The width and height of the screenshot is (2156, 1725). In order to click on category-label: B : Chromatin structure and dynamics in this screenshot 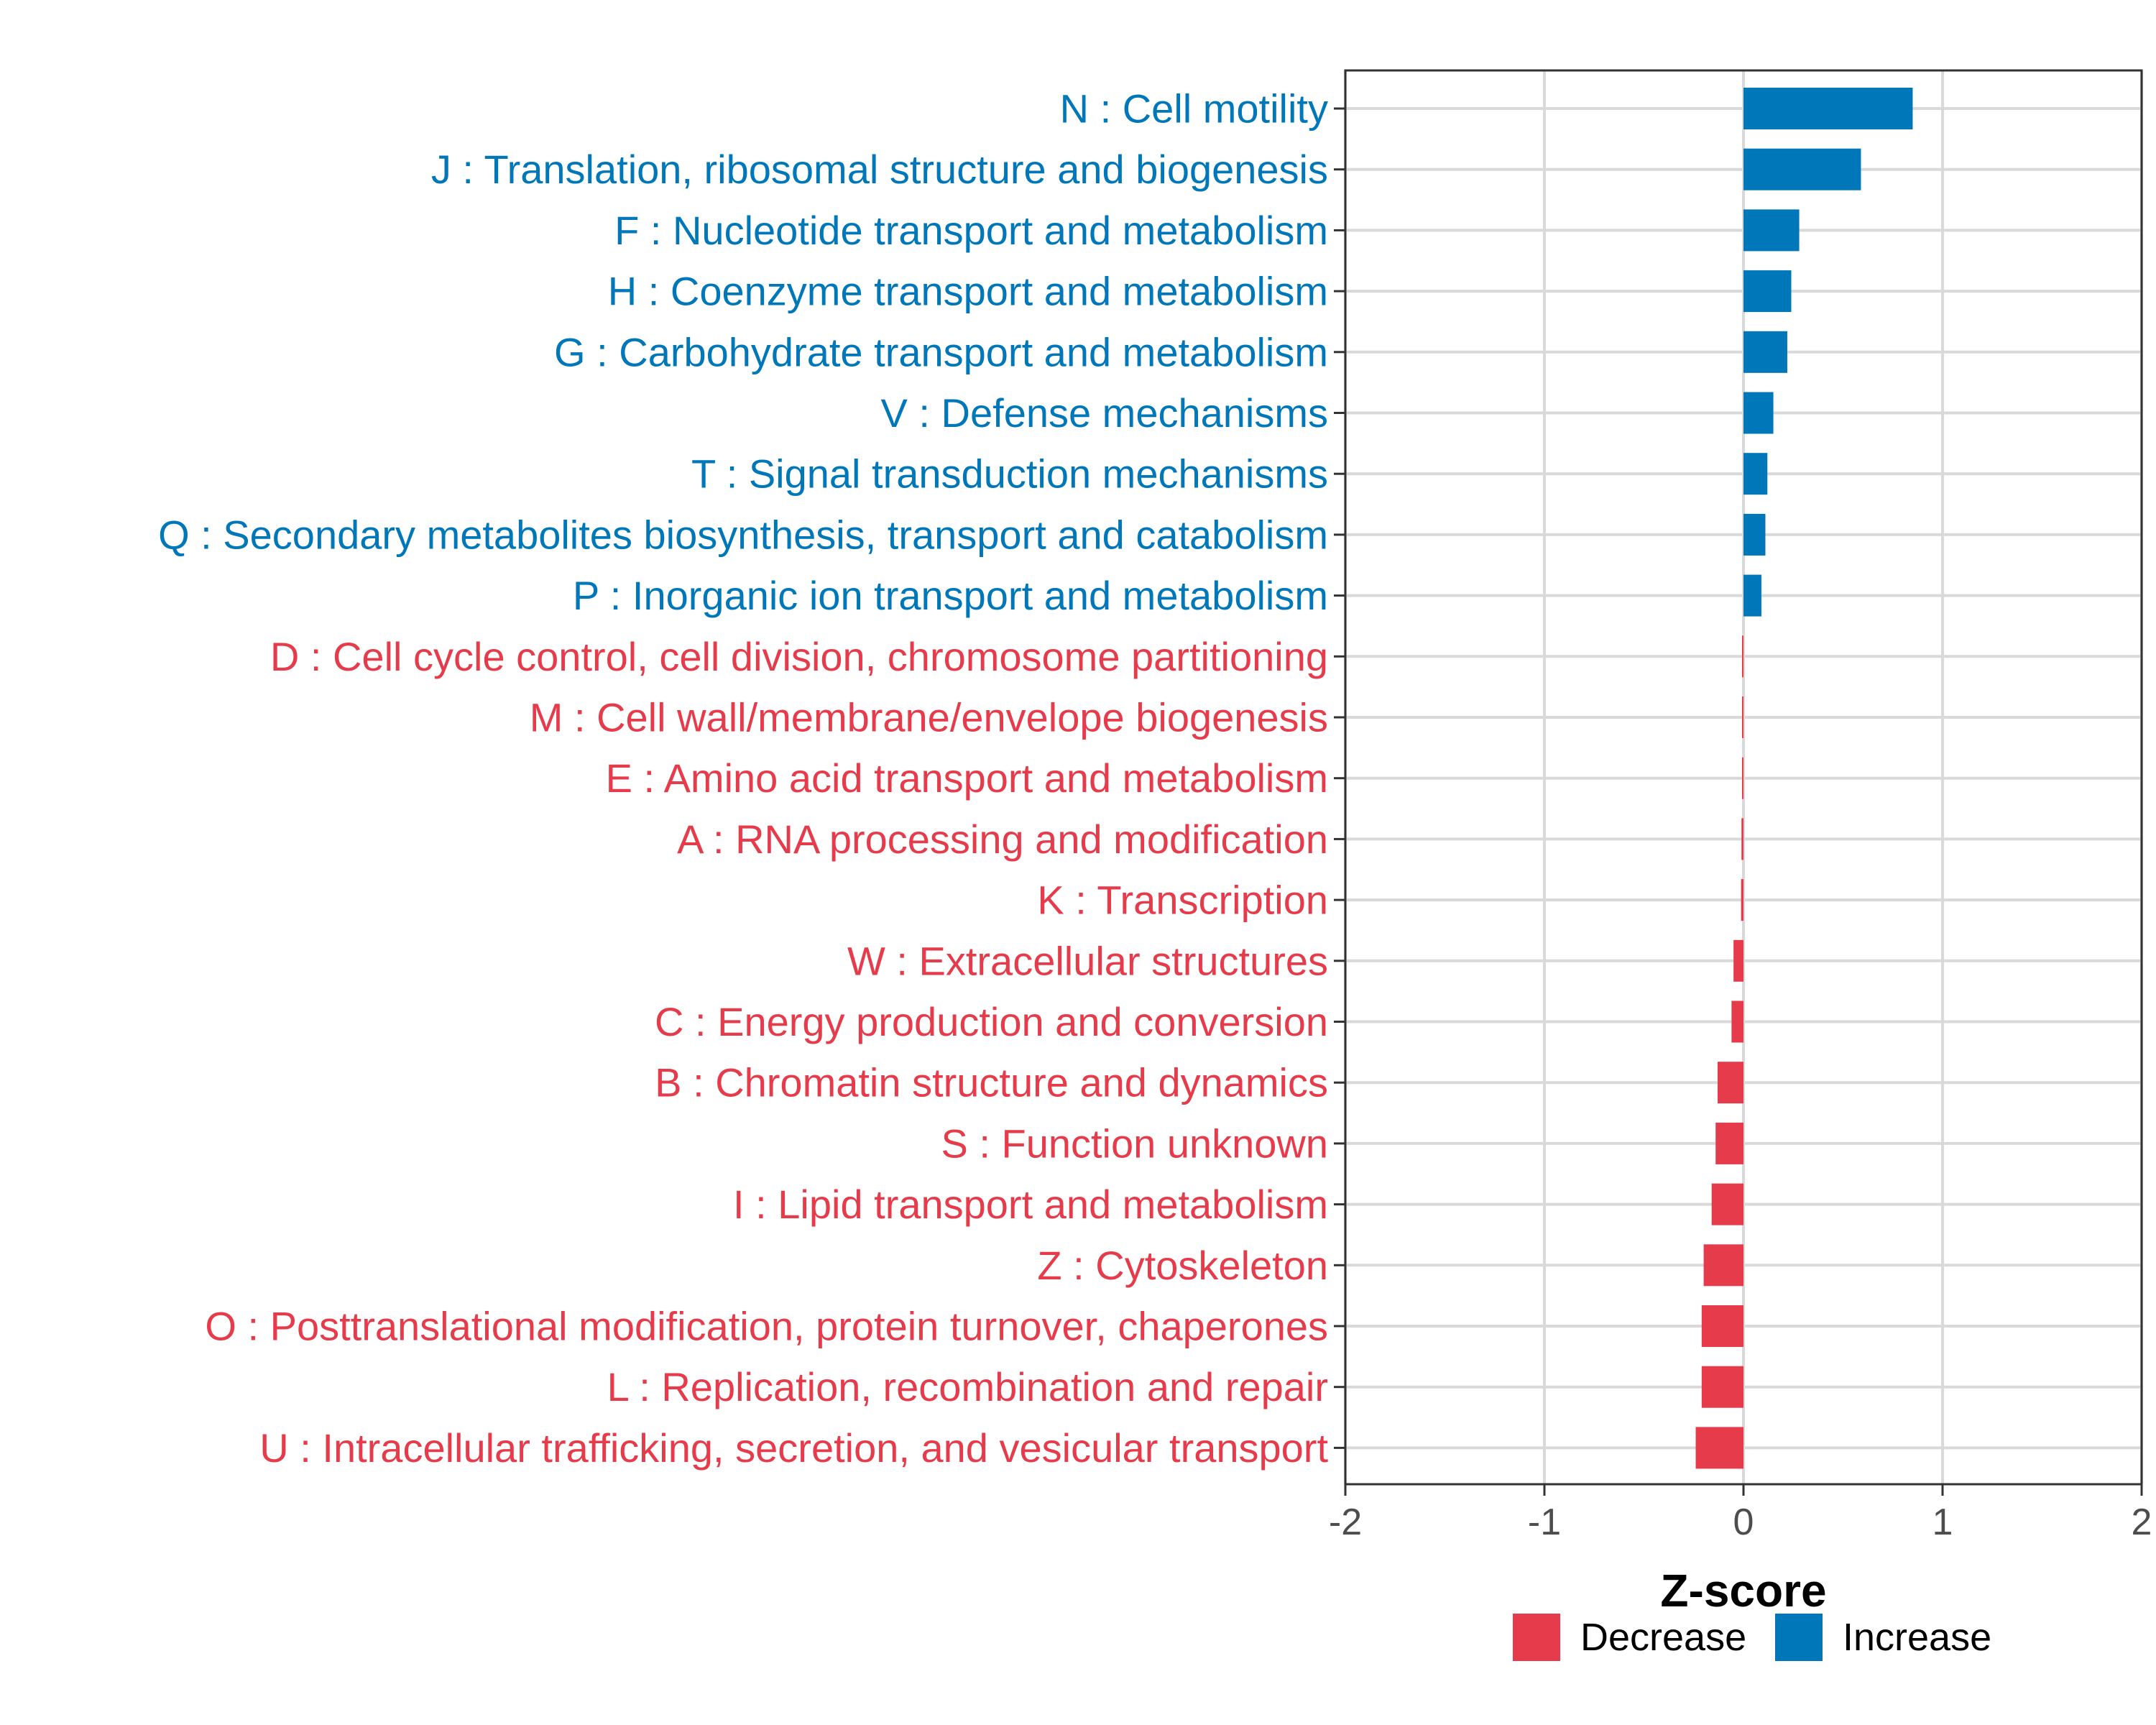, I will do `click(991, 1082)`.